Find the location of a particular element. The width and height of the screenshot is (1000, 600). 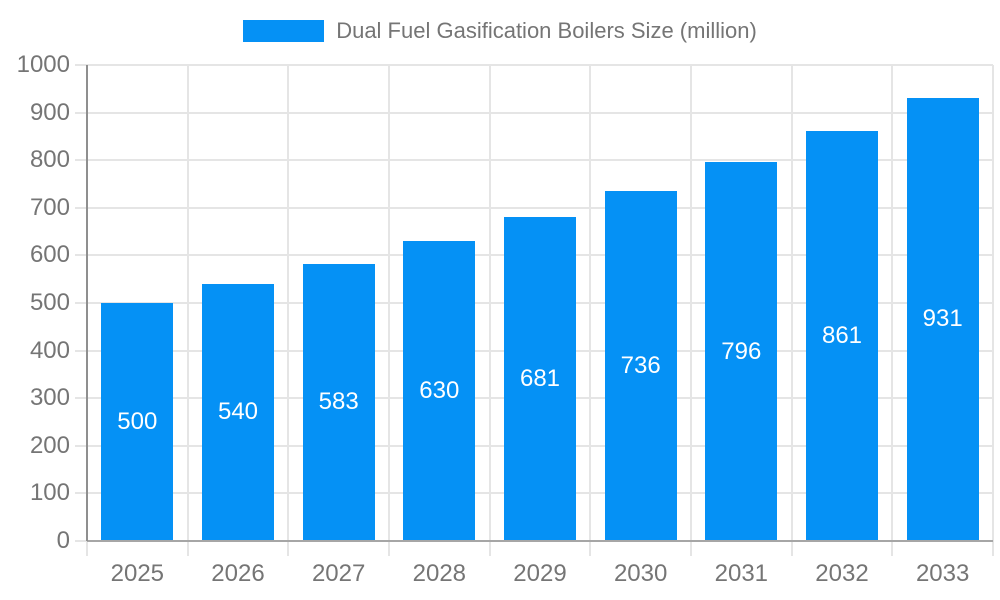

legend-swatch-icon is located at coordinates (284, 31).